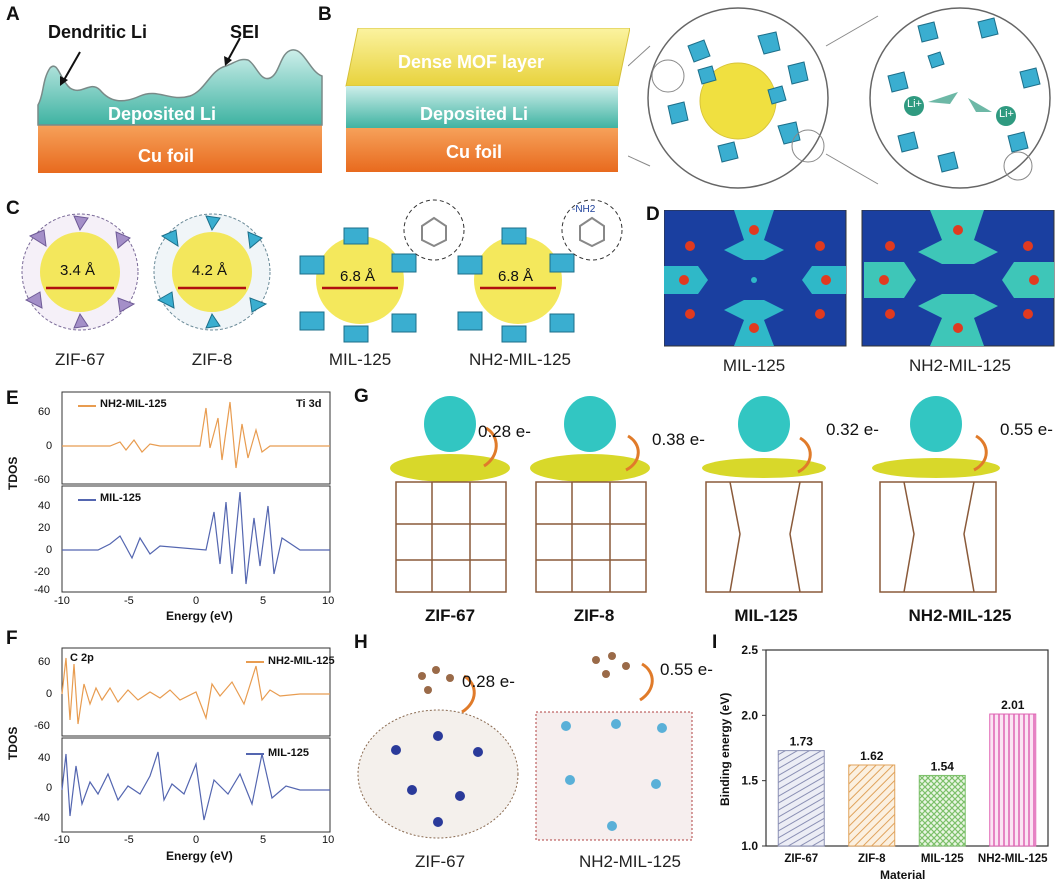 Image resolution: width=1058 pixels, height=886 pixels. What do you see at coordinates (903, 875) in the screenshot?
I see `i-xlabel: Material` at bounding box center [903, 875].